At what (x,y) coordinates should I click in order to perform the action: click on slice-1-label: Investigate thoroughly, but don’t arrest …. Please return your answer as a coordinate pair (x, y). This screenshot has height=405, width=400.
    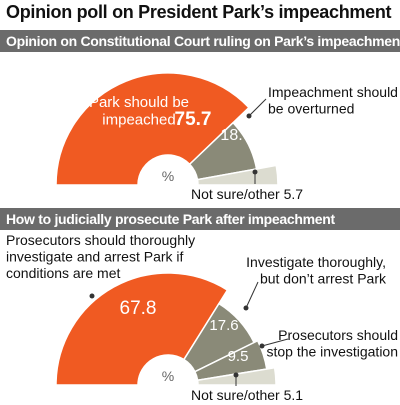
    Looking at the image, I should click on (316, 270).